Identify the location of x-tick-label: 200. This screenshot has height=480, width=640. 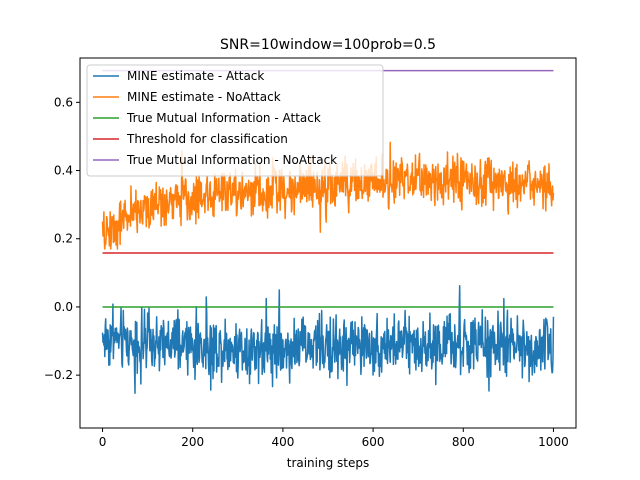
(192, 442).